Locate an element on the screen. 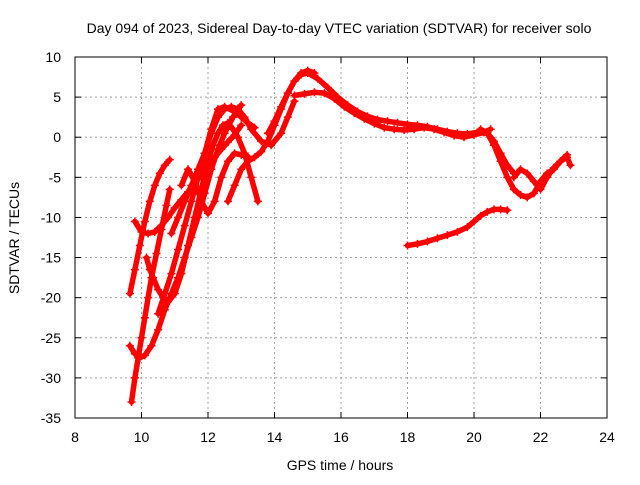 The width and height of the screenshot is (640, 485). y-tick-label: -35 is located at coordinates (51, 418).